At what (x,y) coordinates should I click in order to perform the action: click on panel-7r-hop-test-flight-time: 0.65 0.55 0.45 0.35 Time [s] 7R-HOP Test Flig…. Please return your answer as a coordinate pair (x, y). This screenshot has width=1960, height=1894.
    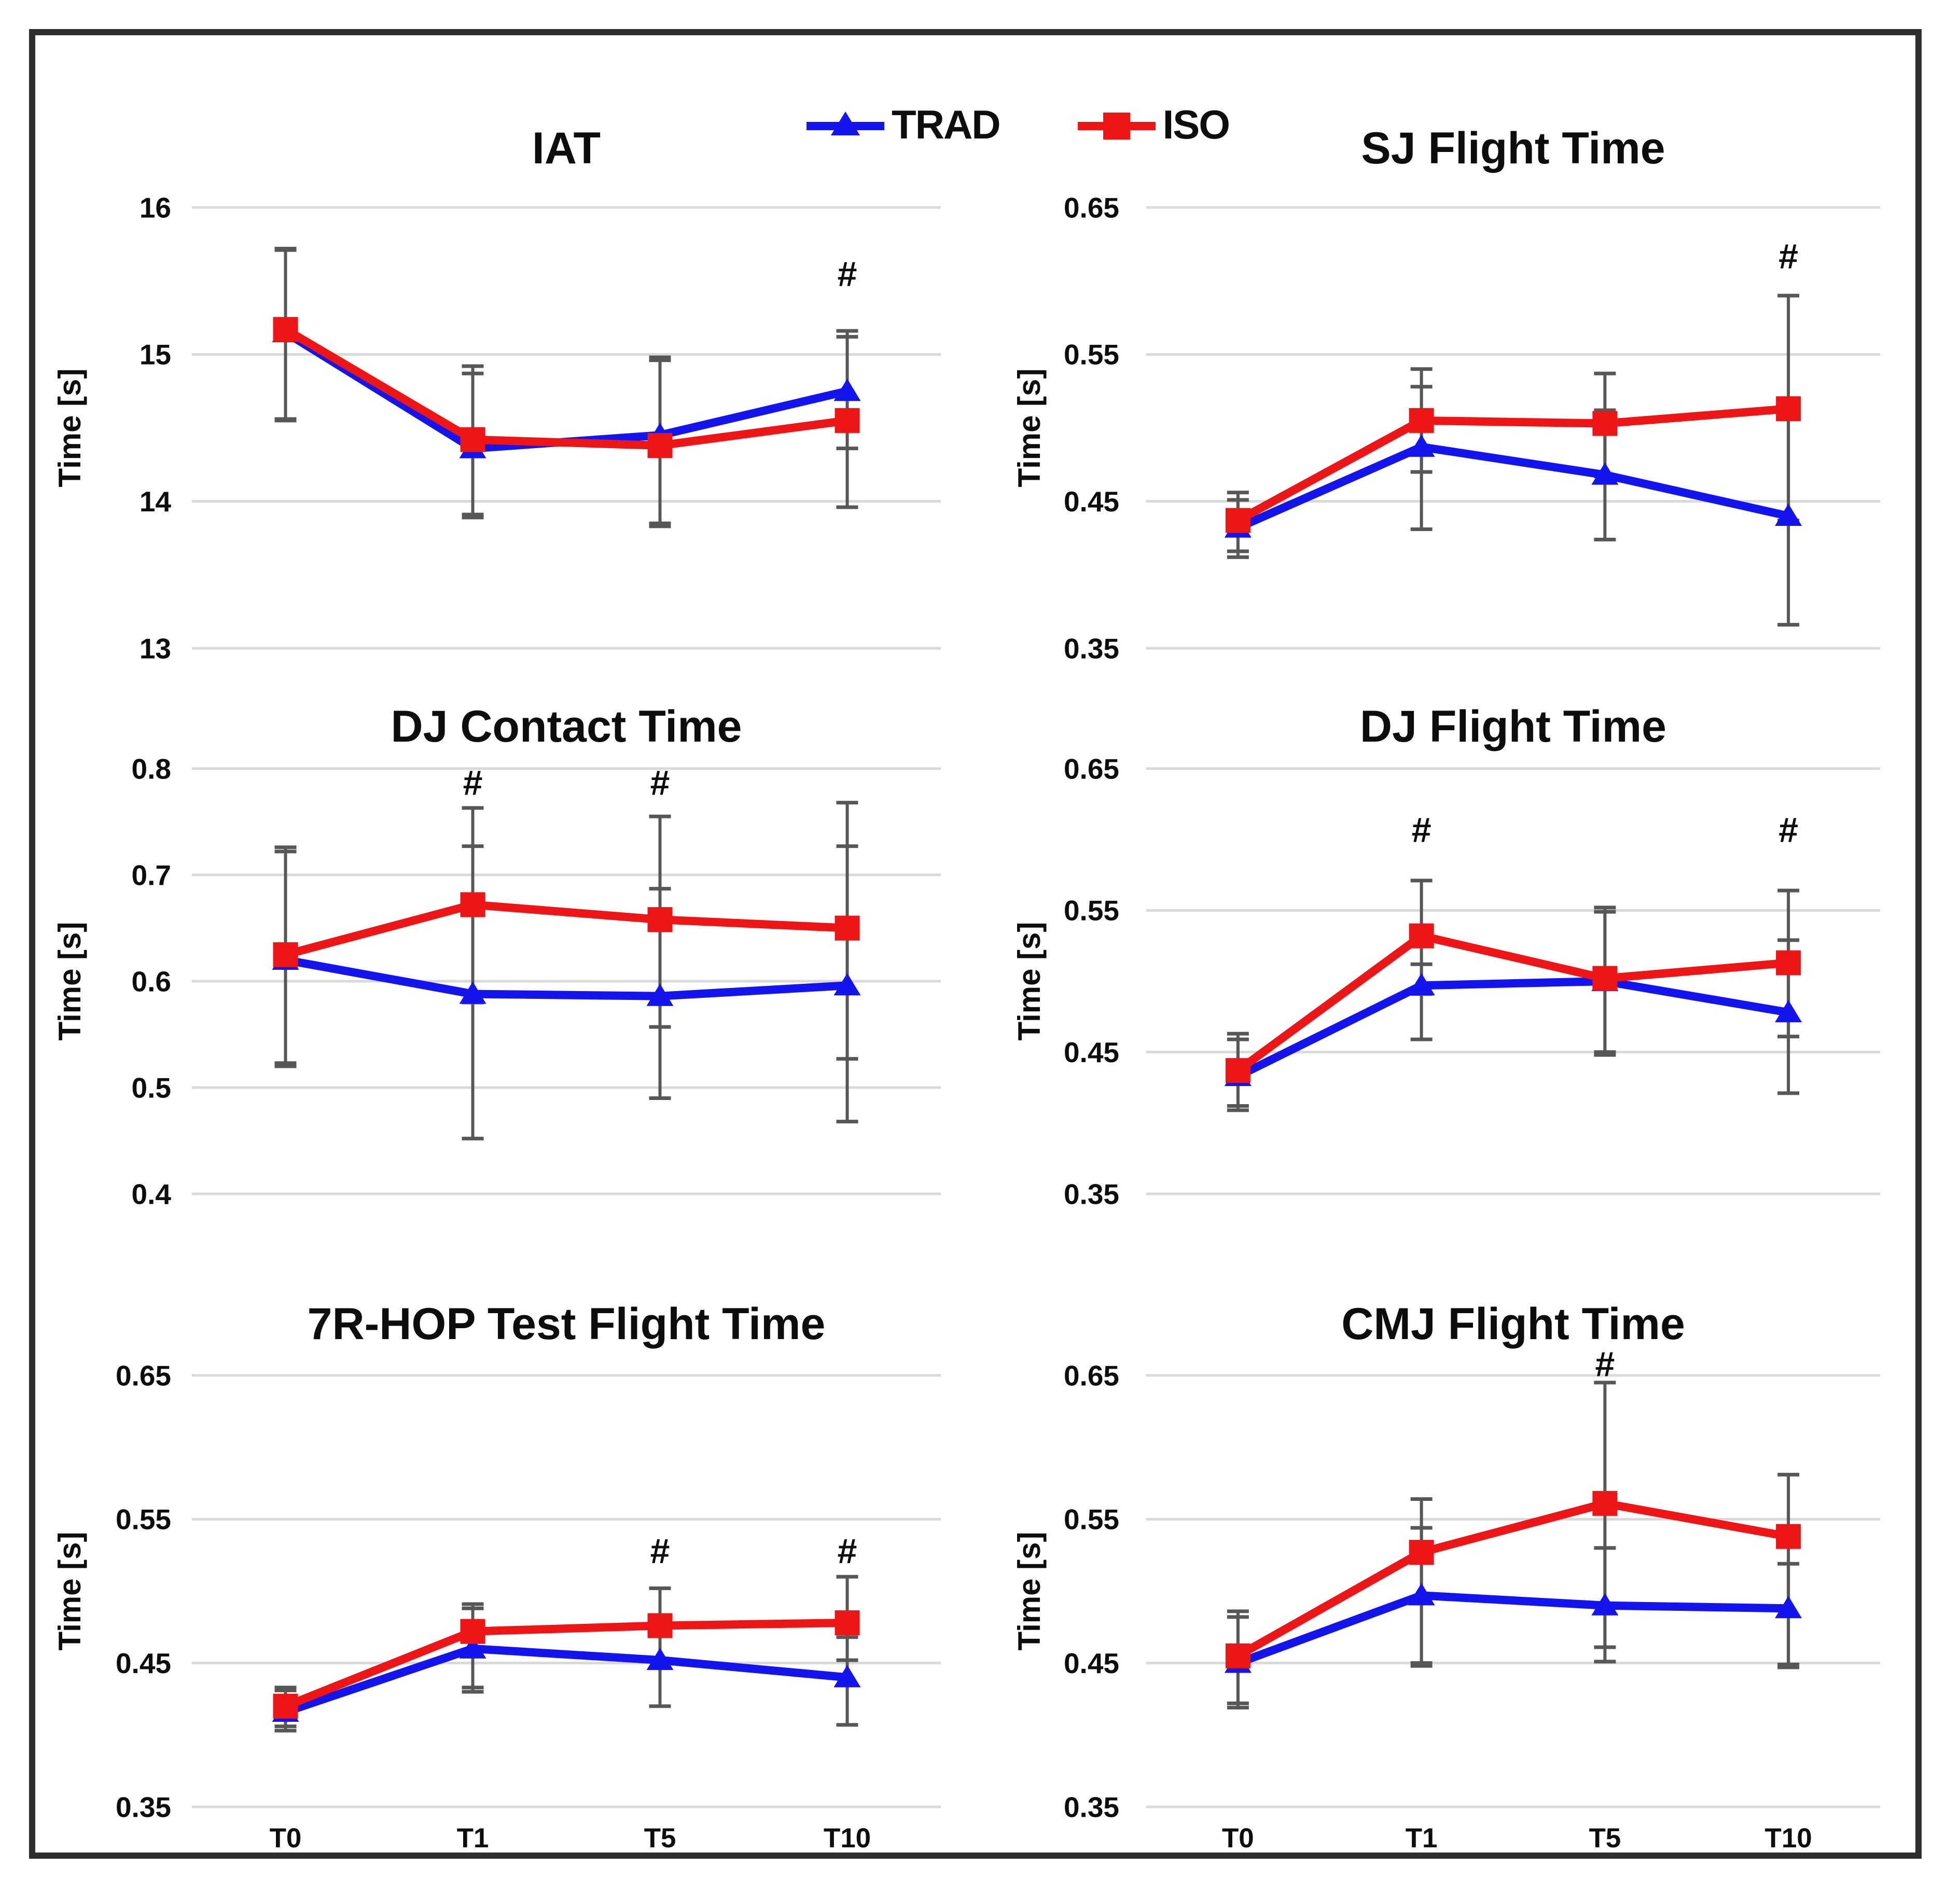
    Looking at the image, I should click on (496, 1576).